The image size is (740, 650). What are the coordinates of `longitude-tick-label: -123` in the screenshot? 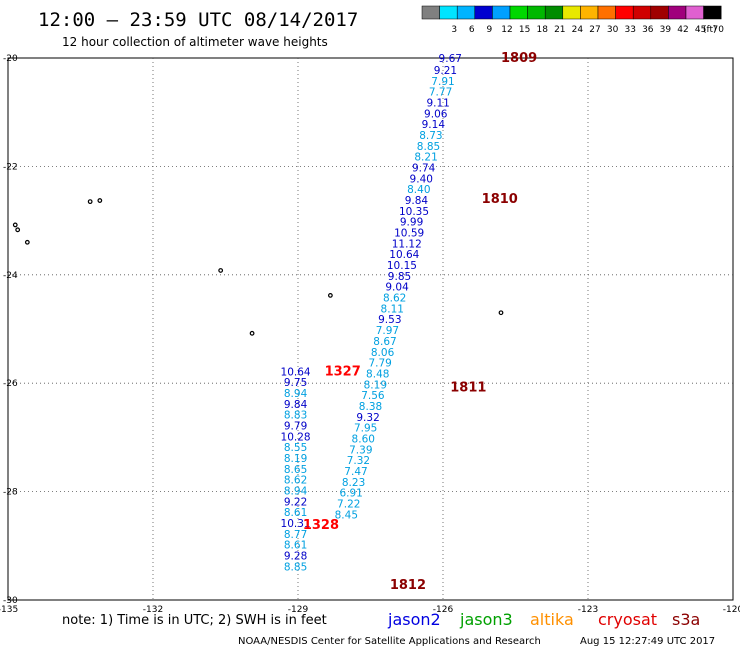 It's located at (588, 610).